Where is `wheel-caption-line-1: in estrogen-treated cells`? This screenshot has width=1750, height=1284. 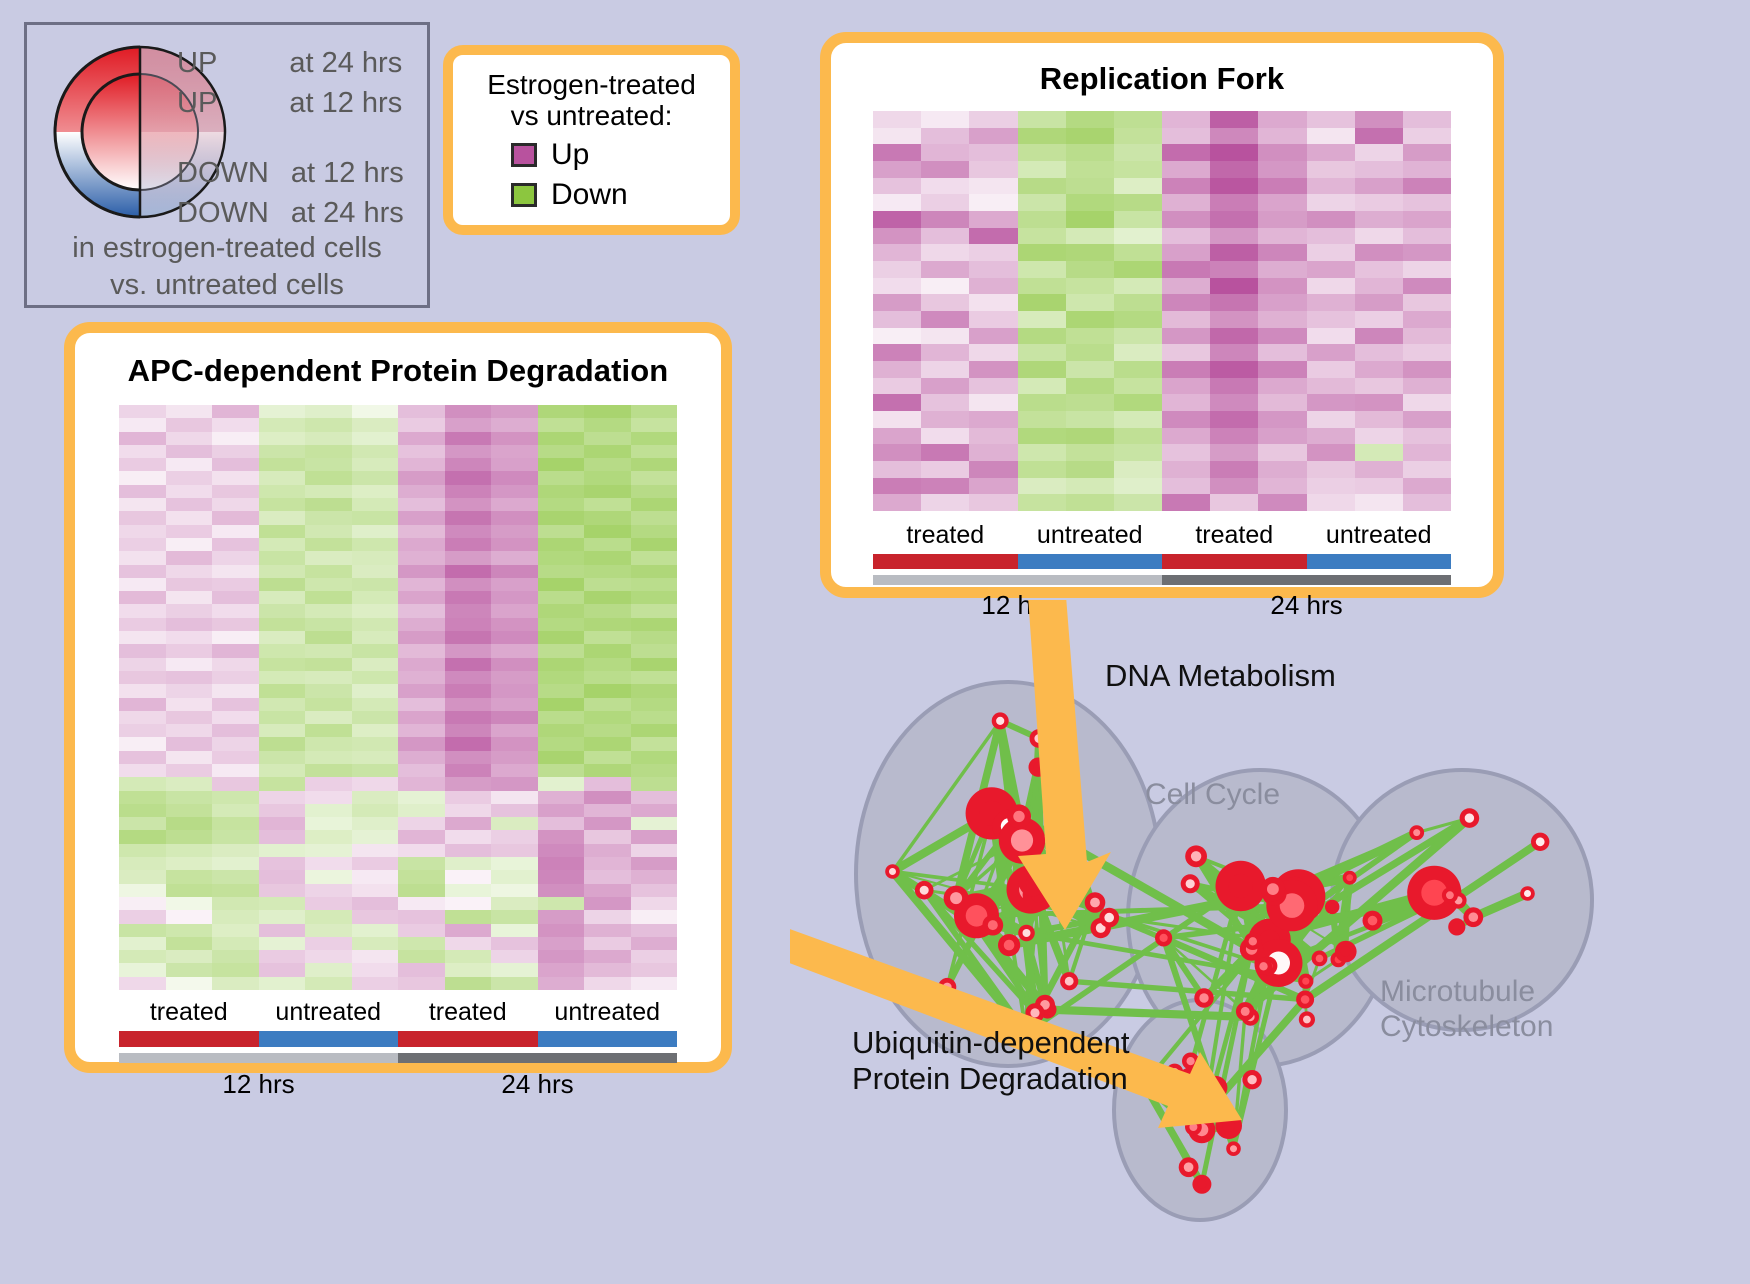
wheel-caption-line-1: in estrogen-treated cells is located at coordinates (227, 248).